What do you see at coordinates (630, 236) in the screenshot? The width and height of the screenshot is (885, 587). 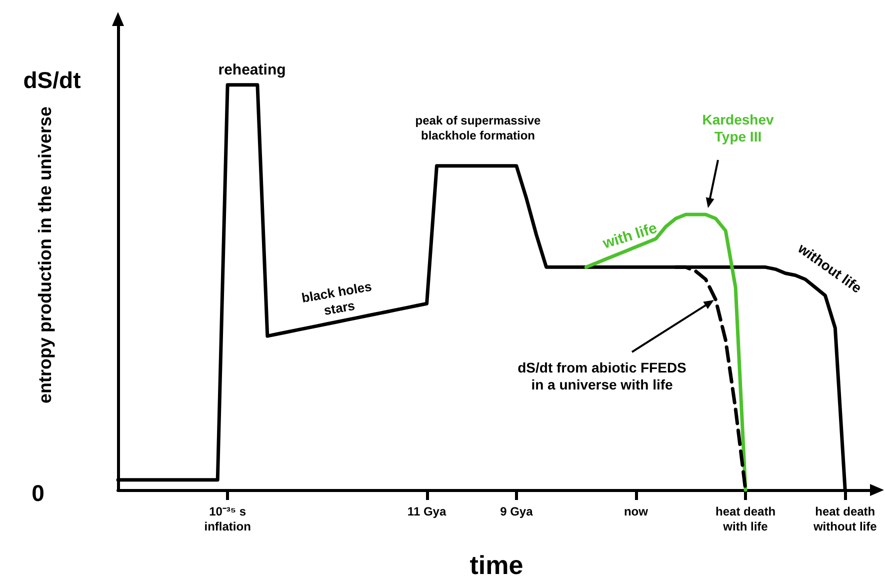 I see `annotation: with life` at bounding box center [630, 236].